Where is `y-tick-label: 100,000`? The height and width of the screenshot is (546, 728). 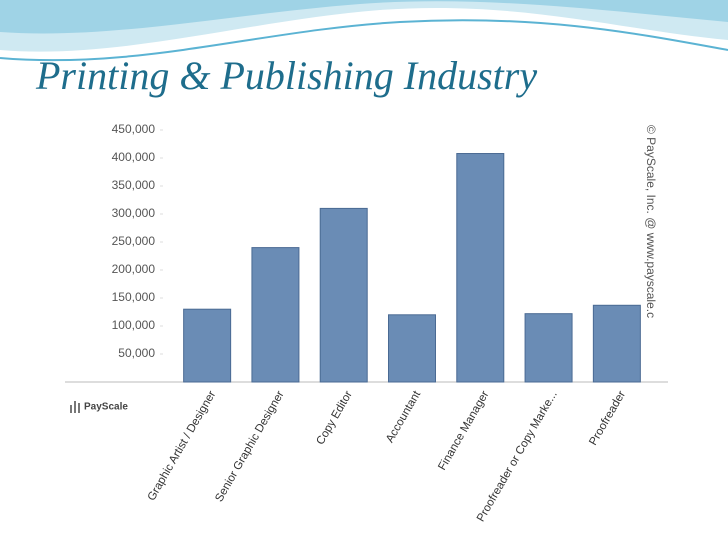
y-tick-label: 100,000 is located at coordinates (134, 325).